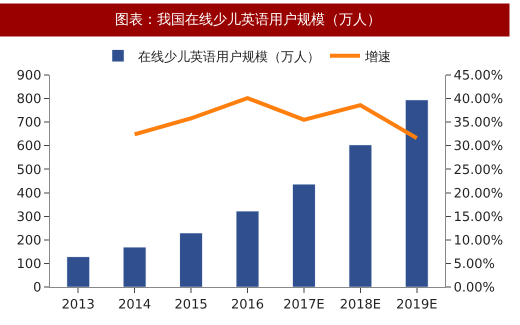 Image resolution: width=520 pixels, height=325 pixels. Describe the element at coordinates (479, 76) in the screenshot. I see `y2-tick-label: 45.00%` at that location.